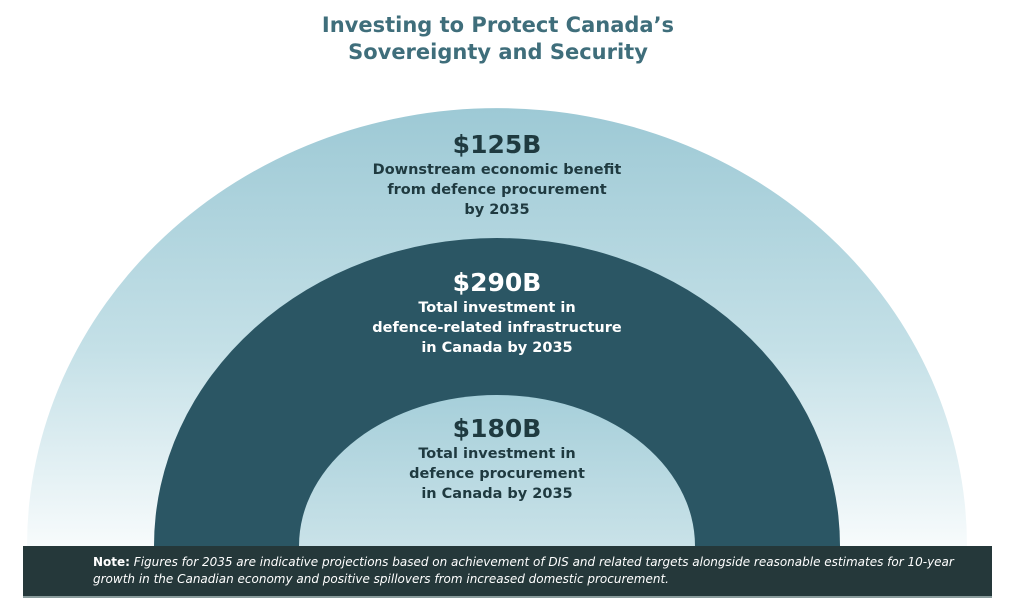 The image size is (1024, 613). Describe the element at coordinates (497, 170) in the screenshot. I see `description-line: Downstream economic benefit` at that location.